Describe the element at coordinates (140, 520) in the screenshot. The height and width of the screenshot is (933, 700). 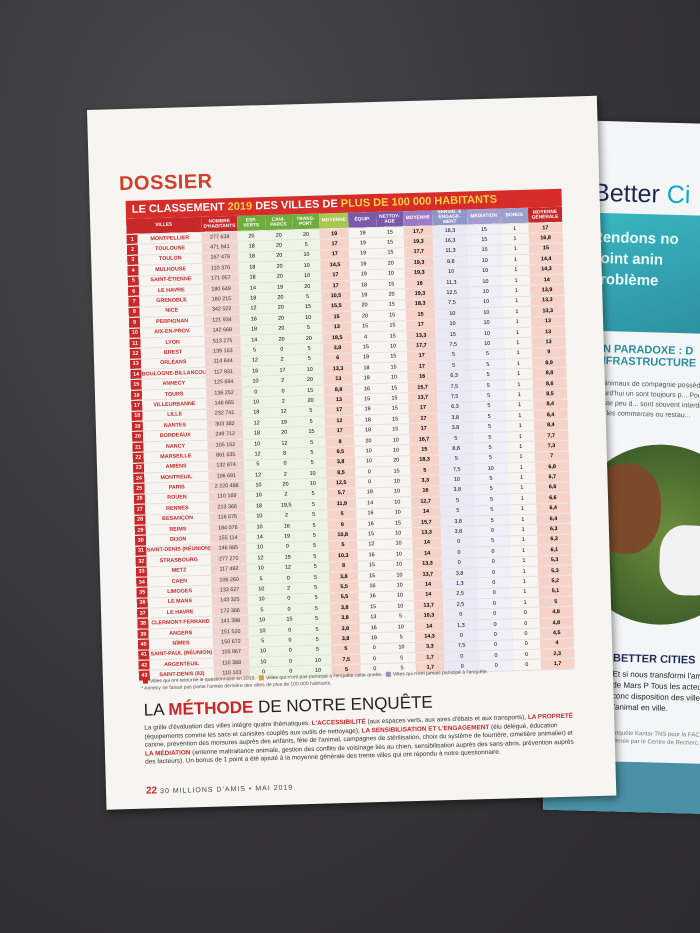
I see `rank-cell: 28` at that location.